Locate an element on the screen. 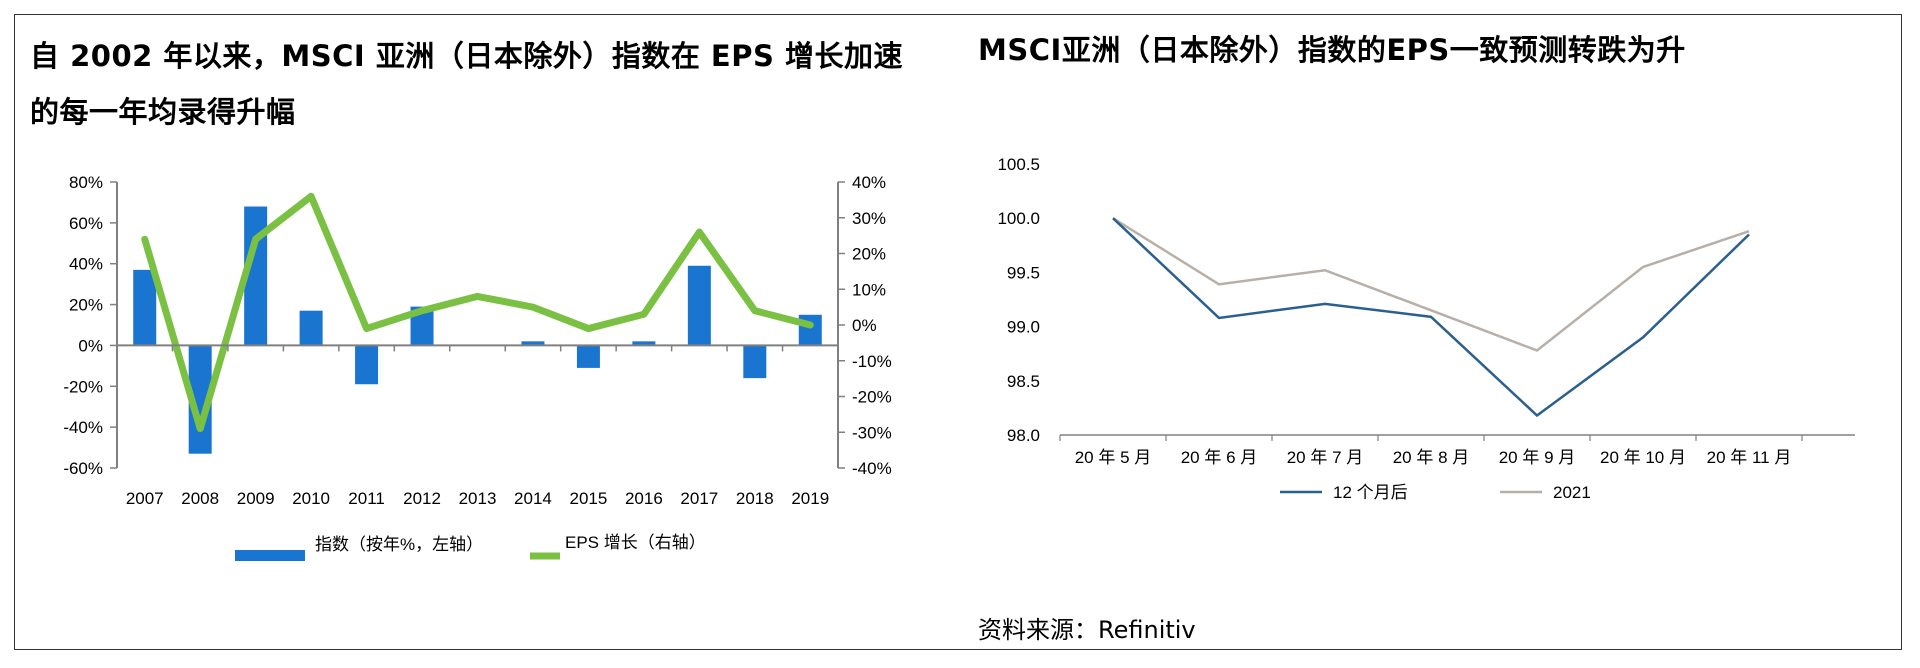  right-tick-label: 40% is located at coordinates (869, 182).